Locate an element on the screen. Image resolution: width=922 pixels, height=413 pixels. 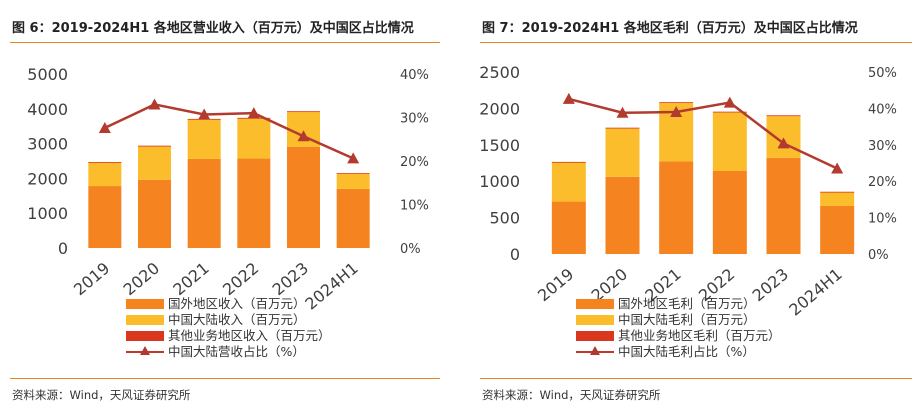
x-axis-tick-label: 2022 is located at coordinates (240, 279).